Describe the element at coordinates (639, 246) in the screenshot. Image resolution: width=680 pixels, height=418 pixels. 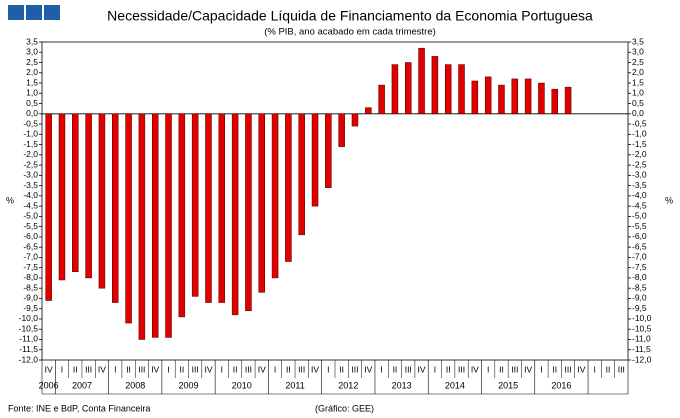
I see `y2-tick-label: -6,5` at that location.